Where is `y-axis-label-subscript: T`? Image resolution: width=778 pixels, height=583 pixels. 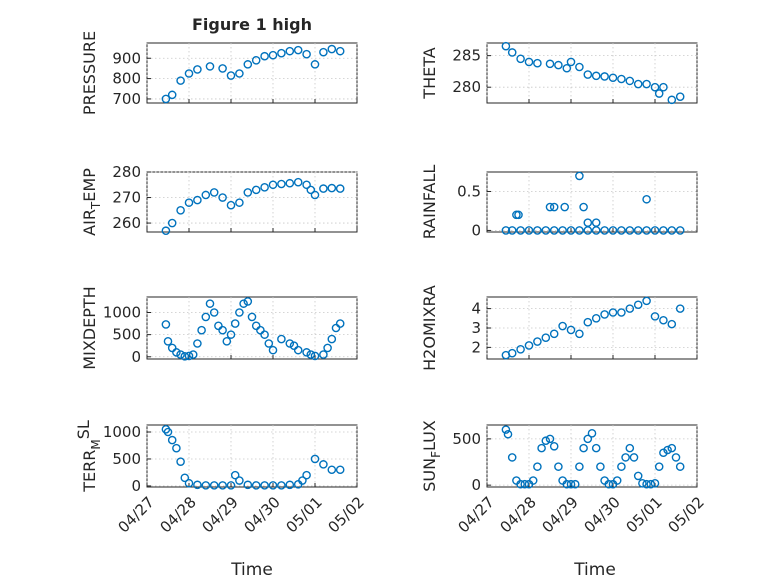
y-axis-label-subscript: T is located at coordinates (96, 205).